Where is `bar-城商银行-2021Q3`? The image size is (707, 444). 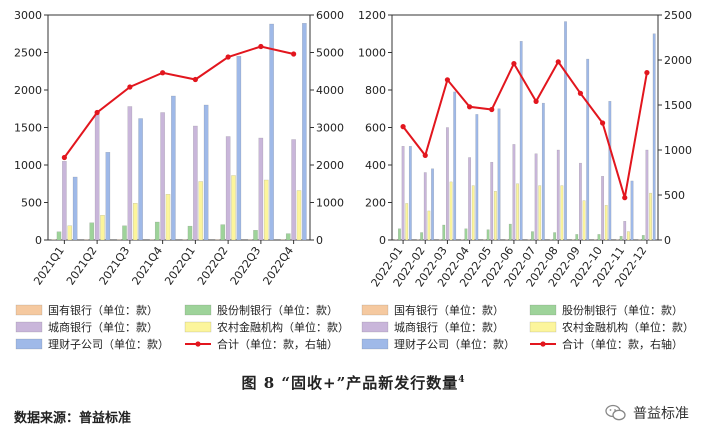
bar-城商银行-2021Q3 is located at coordinates (130, 173).